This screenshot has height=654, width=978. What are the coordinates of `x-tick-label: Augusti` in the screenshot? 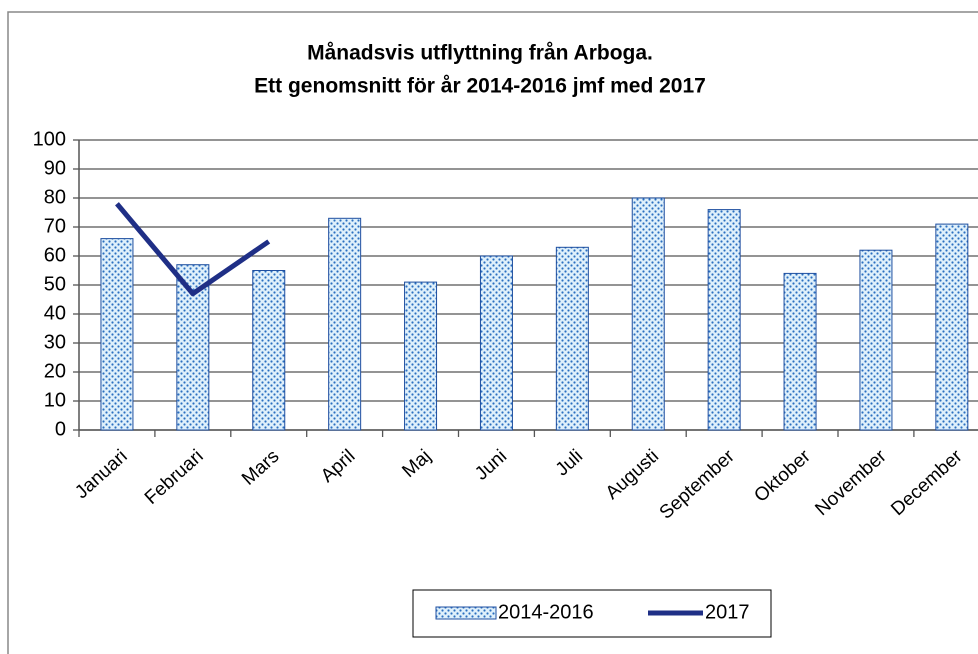 It's located at (632, 475).